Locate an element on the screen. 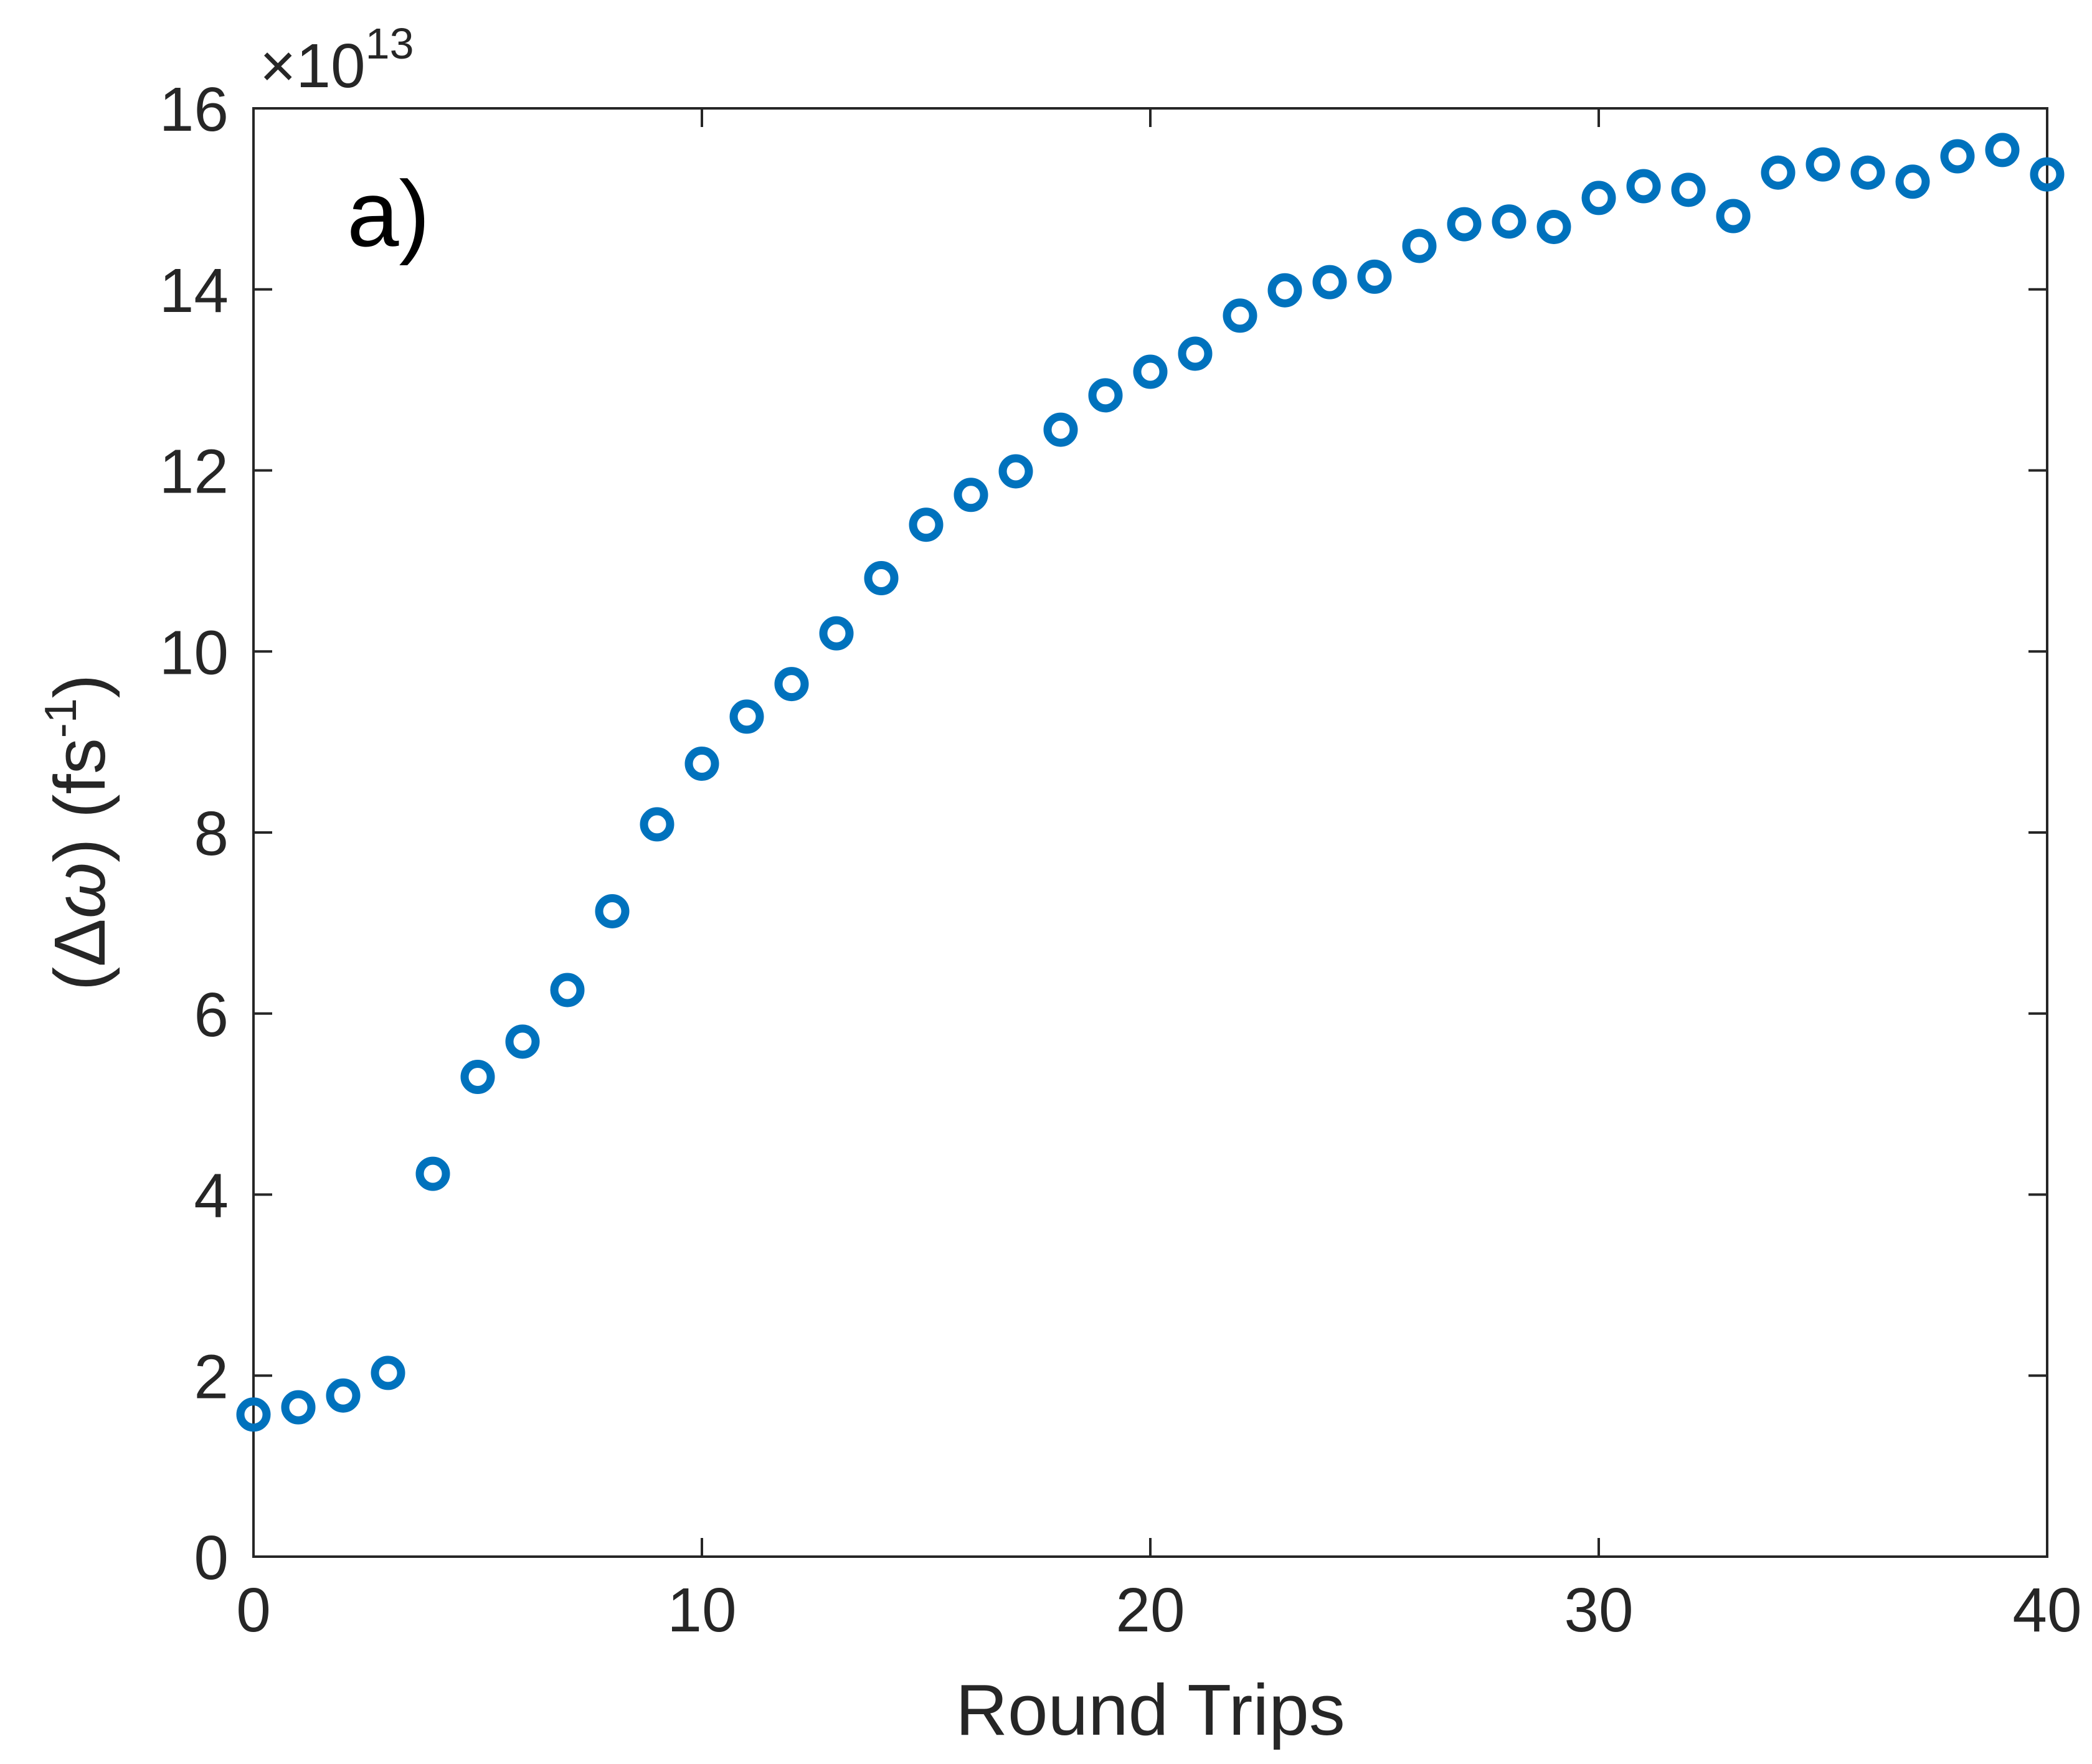  panel-label: a) is located at coordinates (388, 214).